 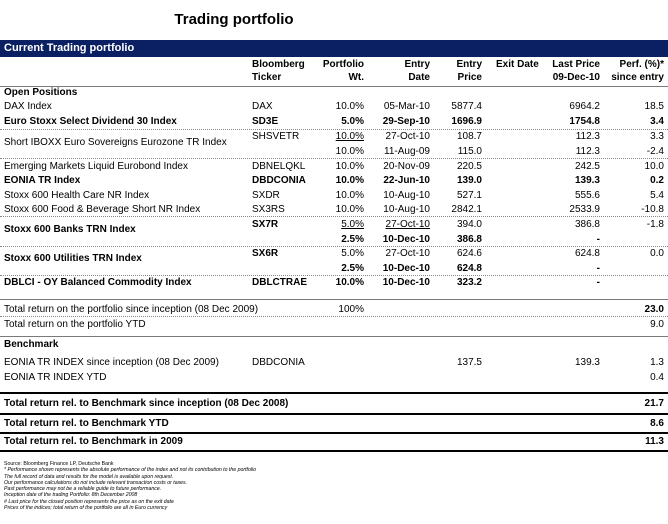 I want to click on relative-2009-label: Total return rel. to Benchmark in 2009, so click(x=93, y=441).